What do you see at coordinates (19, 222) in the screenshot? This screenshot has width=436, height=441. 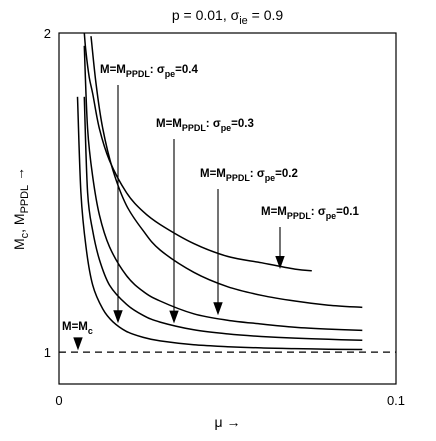 I see `y-axis-label-part: , M` at bounding box center [19, 222].